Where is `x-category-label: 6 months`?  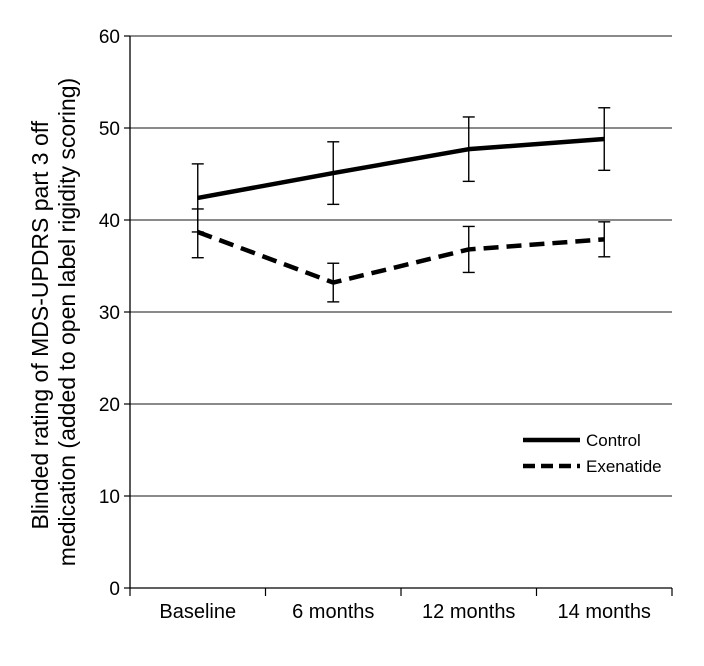 x-category-label: 6 months is located at coordinates (333, 612).